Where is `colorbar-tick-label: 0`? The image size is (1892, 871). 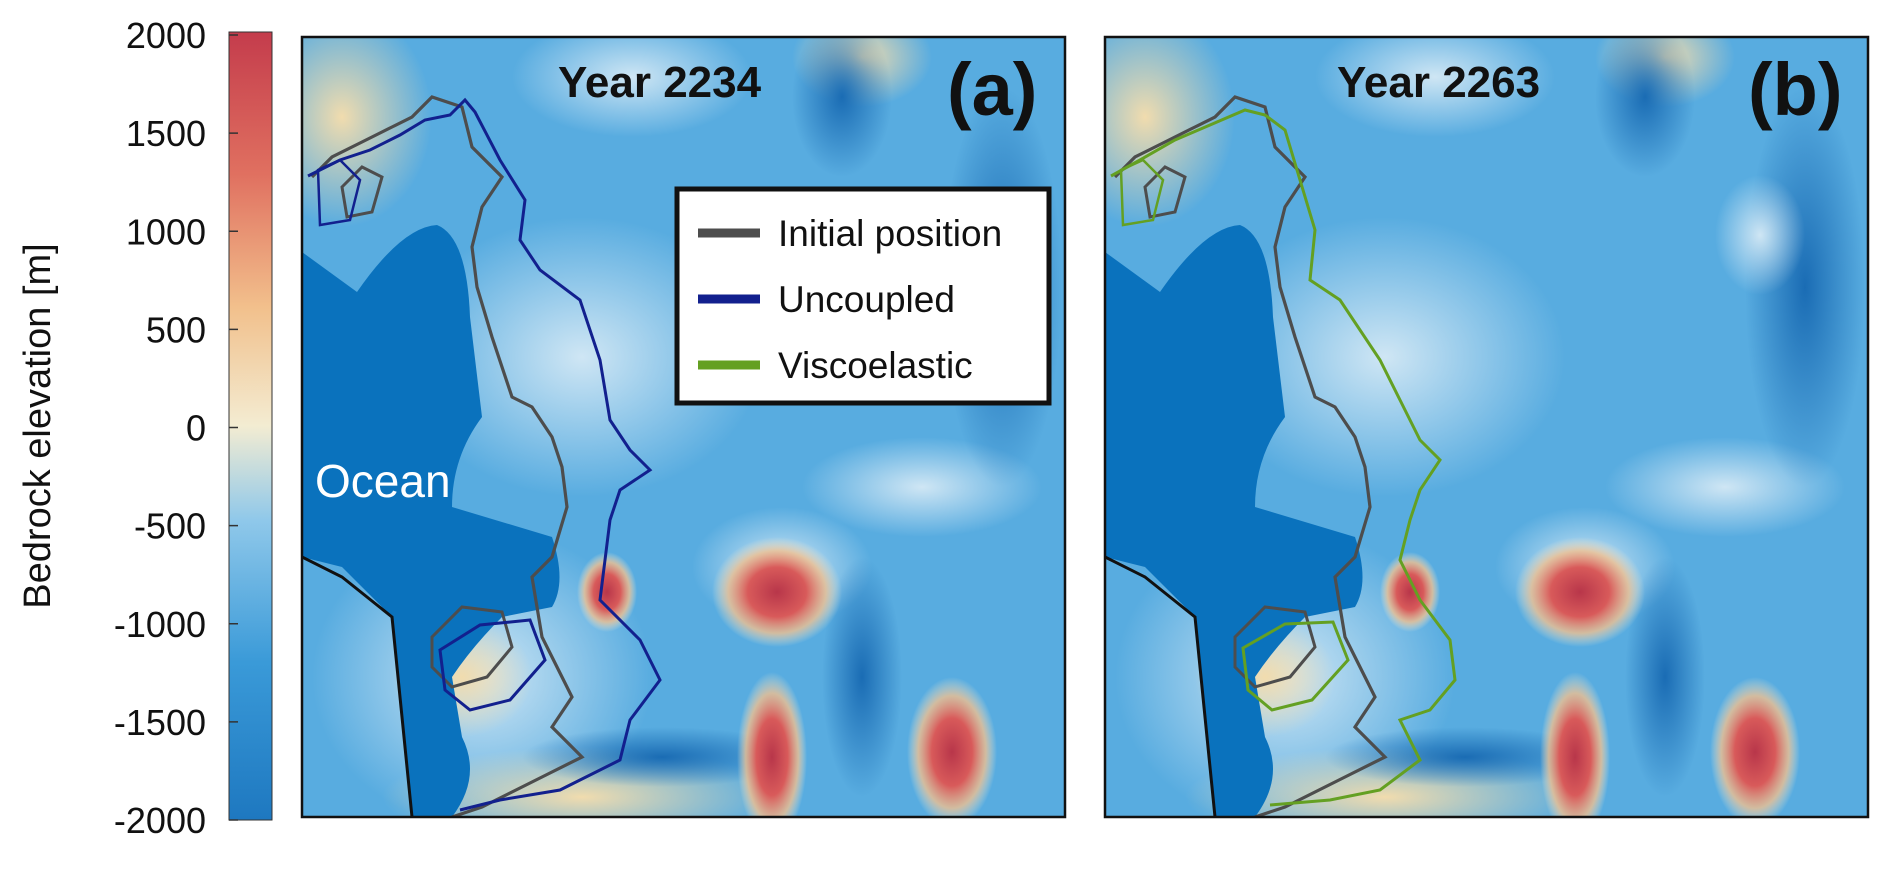
colorbar-tick-label: 0 is located at coordinates (196, 428).